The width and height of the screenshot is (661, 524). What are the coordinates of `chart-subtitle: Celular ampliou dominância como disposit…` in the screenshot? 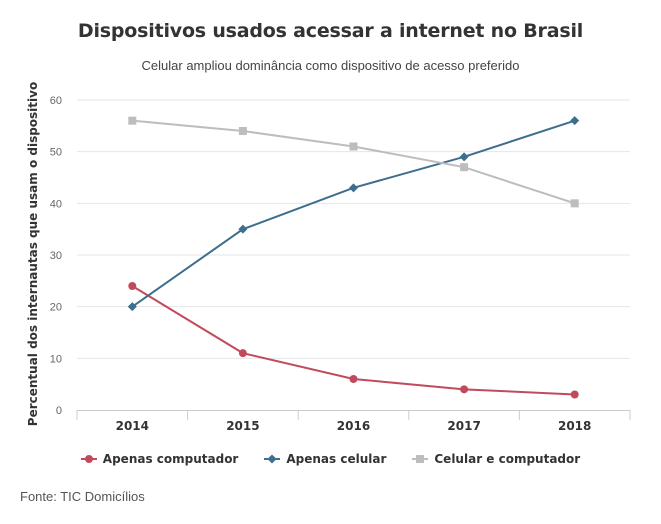 It's located at (330, 65).